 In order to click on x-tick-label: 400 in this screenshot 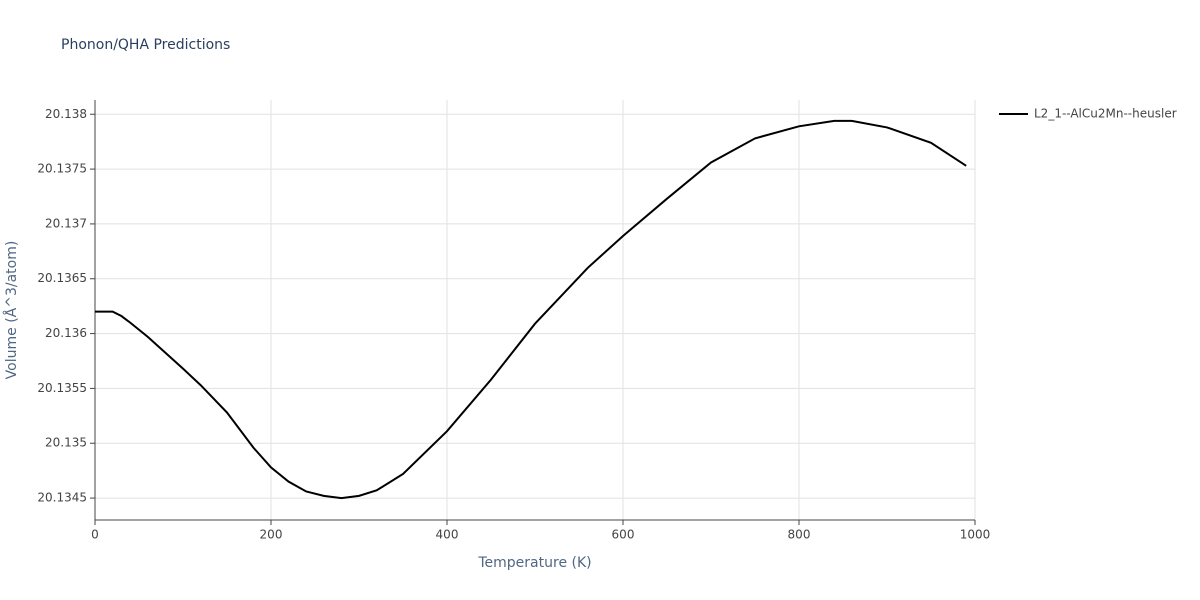, I will do `click(447, 535)`.